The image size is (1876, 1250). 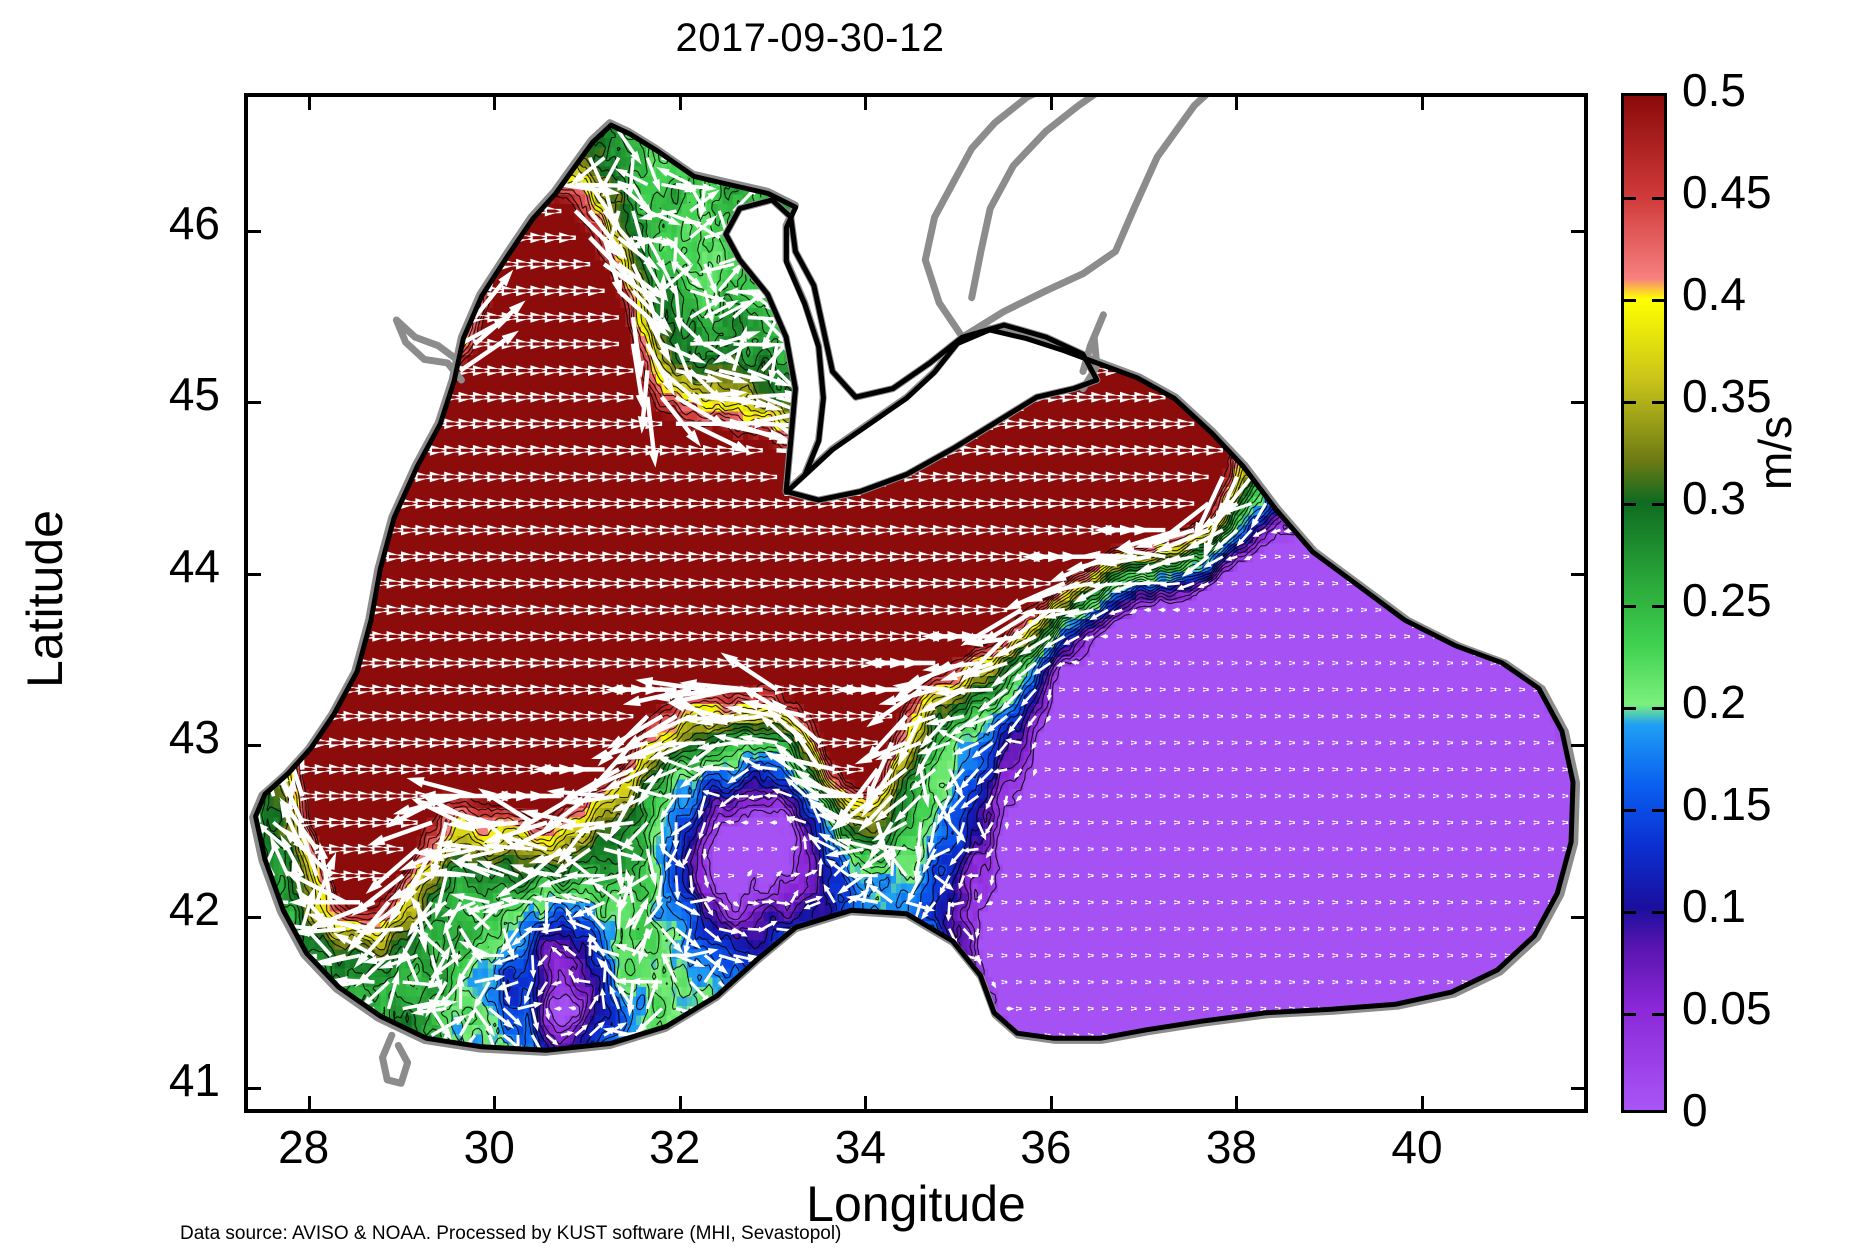 What do you see at coordinates (860, 1147) in the screenshot?
I see `x-tick-label: 34` at bounding box center [860, 1147].